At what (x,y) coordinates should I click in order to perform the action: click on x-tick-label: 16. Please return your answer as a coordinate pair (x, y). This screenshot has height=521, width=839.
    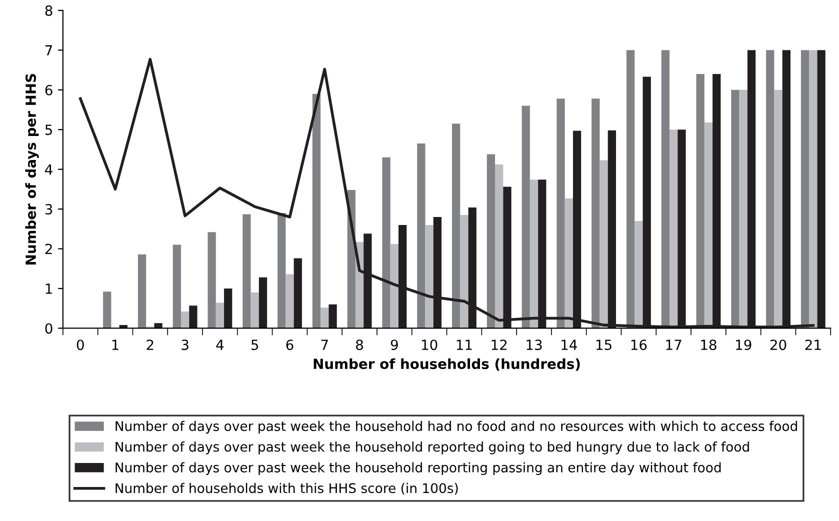
    Looking at the image, I should click on (639, 345).